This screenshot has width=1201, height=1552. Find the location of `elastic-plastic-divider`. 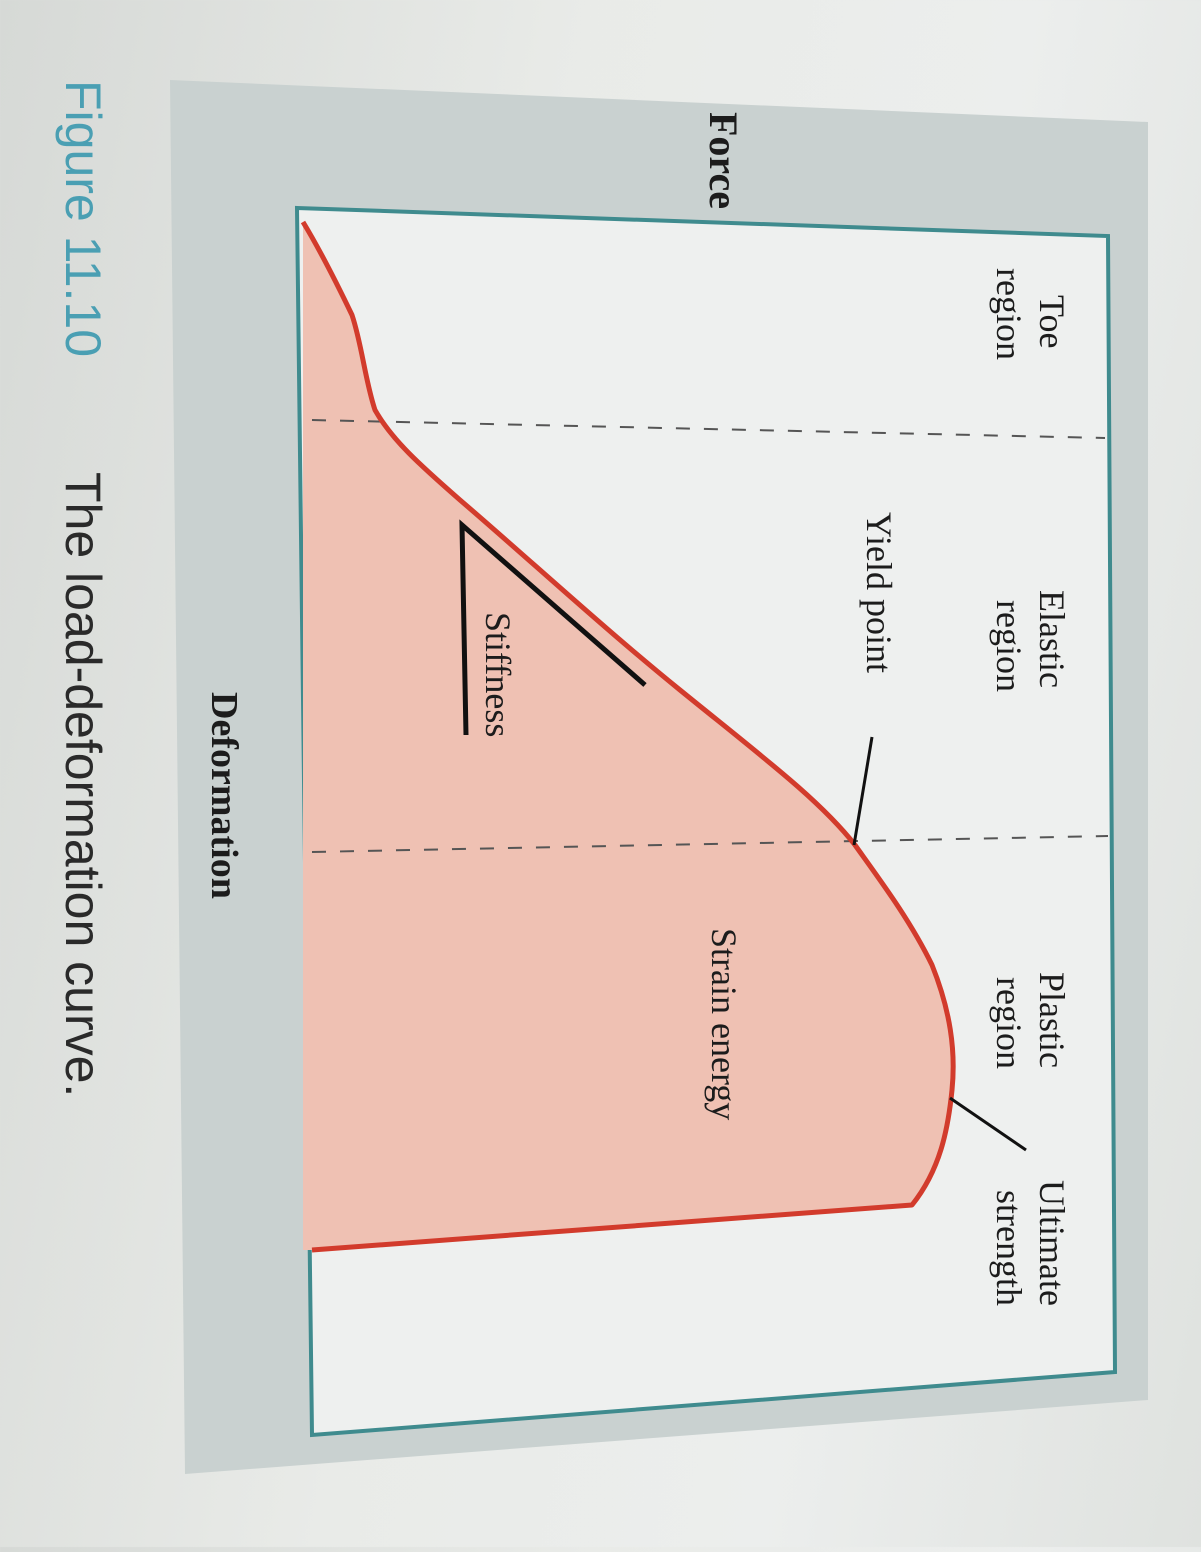

elastic-plastic-divider is located at coordinates (710, 844).